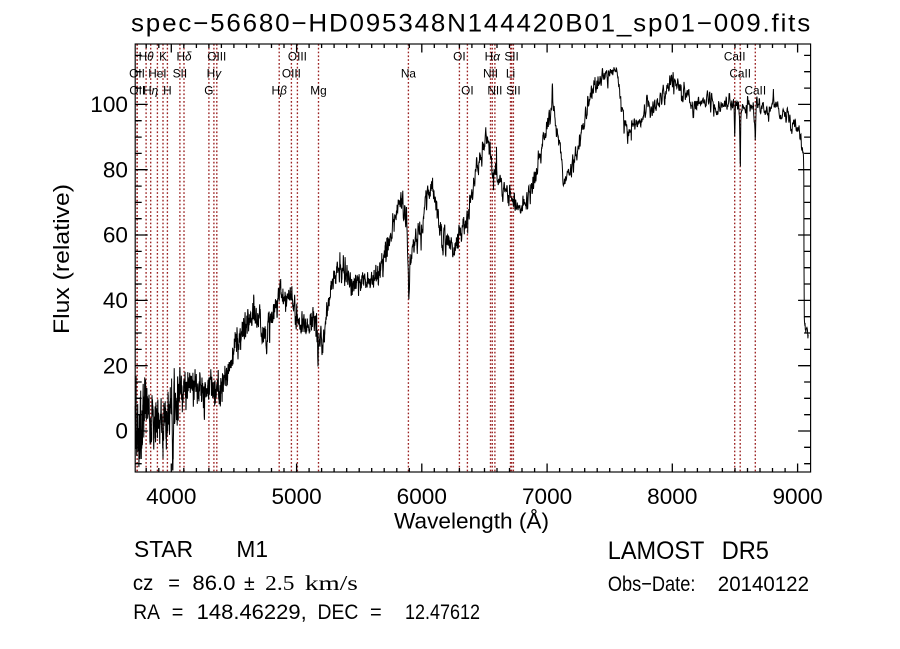 The image size is (900, 649). What do you see at coordinates (157, 74) in the screenshot?
I see `svg-text: HeI` at bounding box center [157, 74].